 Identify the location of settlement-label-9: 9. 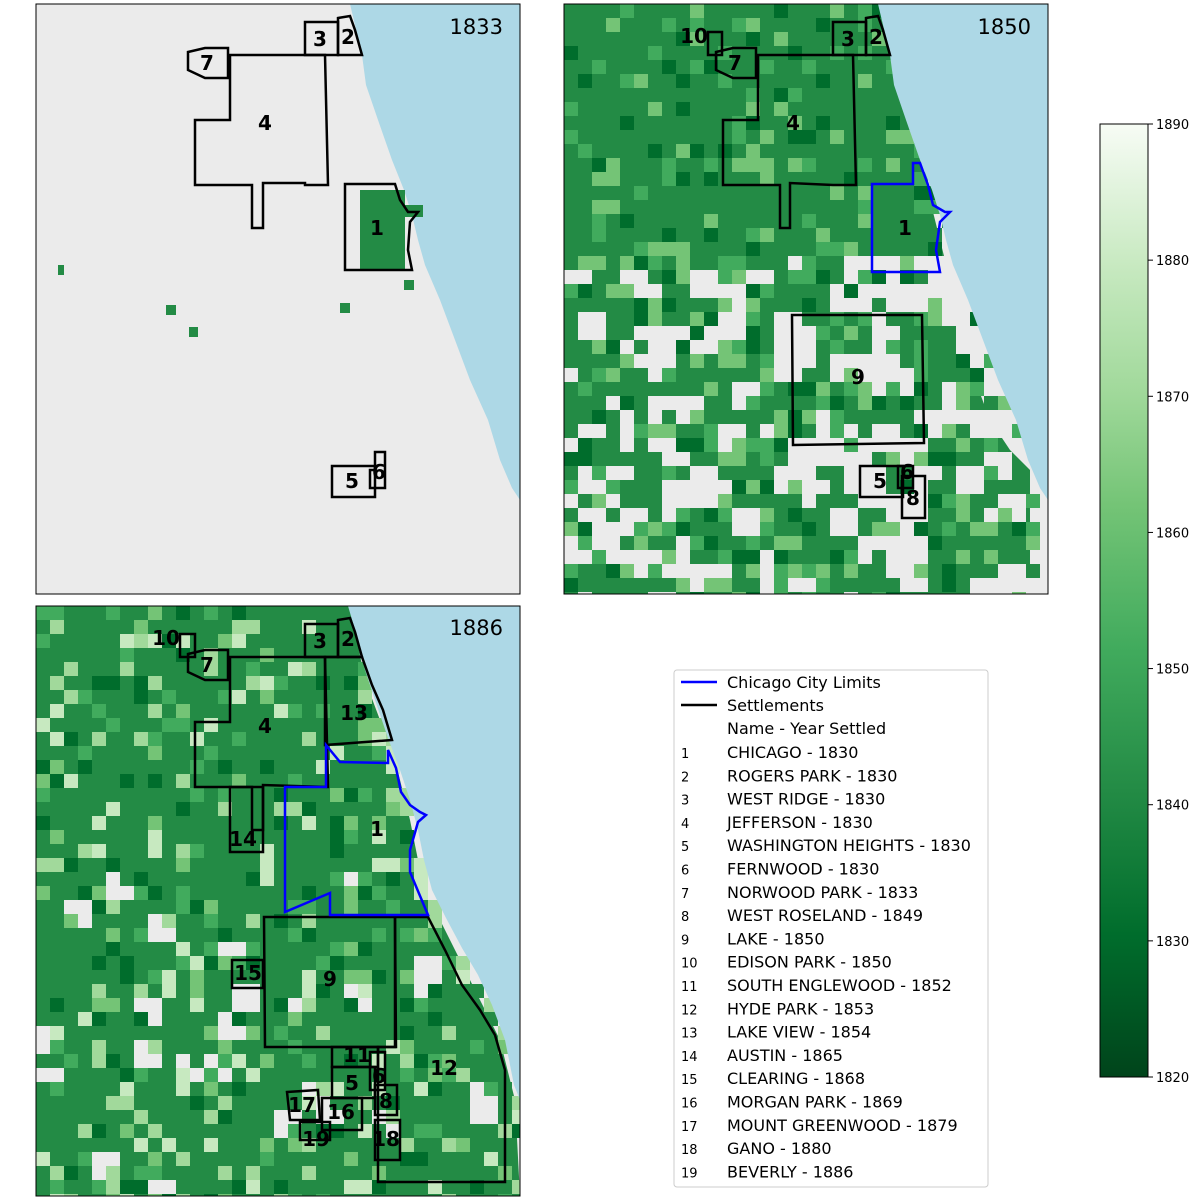
(858, 377).